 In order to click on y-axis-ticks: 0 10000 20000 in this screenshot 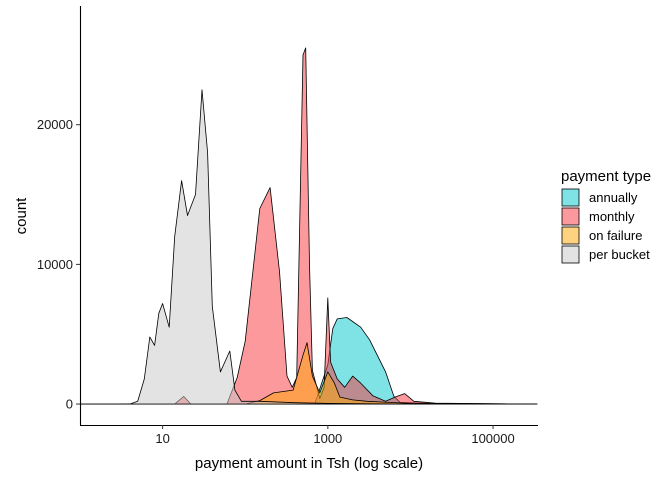, I will do `click(58, 264)`.